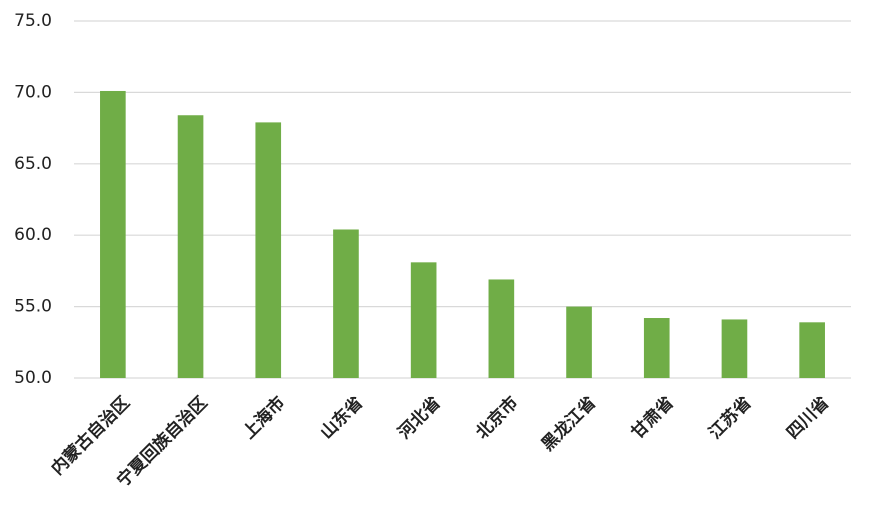 The image size is (870, 531). What do you see at coordinates (33, 164) in the screenshot?
I see `y-tick-label: 65.0` at bounding box center [33, 164].